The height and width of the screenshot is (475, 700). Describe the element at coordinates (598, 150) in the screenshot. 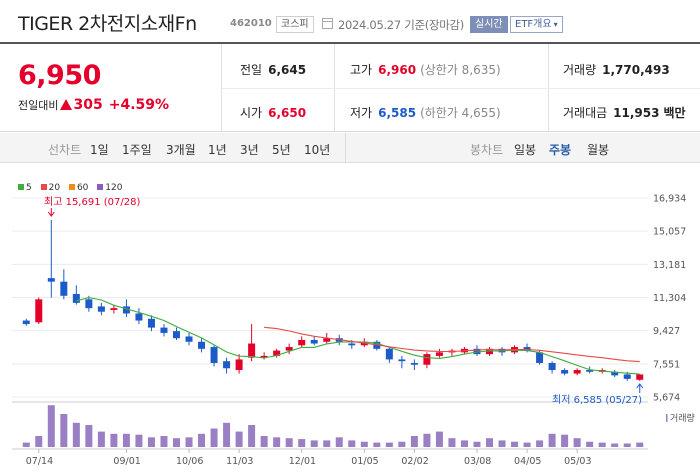

I see `candle-monthly: 월봉` at that location.